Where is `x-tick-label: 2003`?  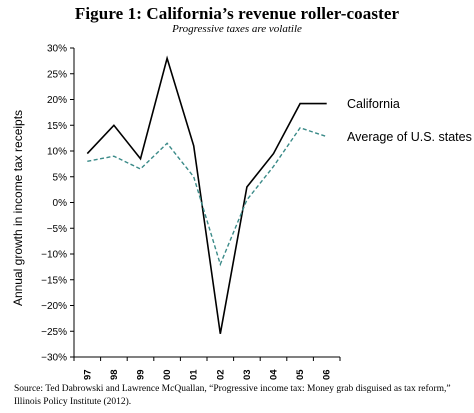
x-tick-label: 2003 is located at coordinates (247, 374).